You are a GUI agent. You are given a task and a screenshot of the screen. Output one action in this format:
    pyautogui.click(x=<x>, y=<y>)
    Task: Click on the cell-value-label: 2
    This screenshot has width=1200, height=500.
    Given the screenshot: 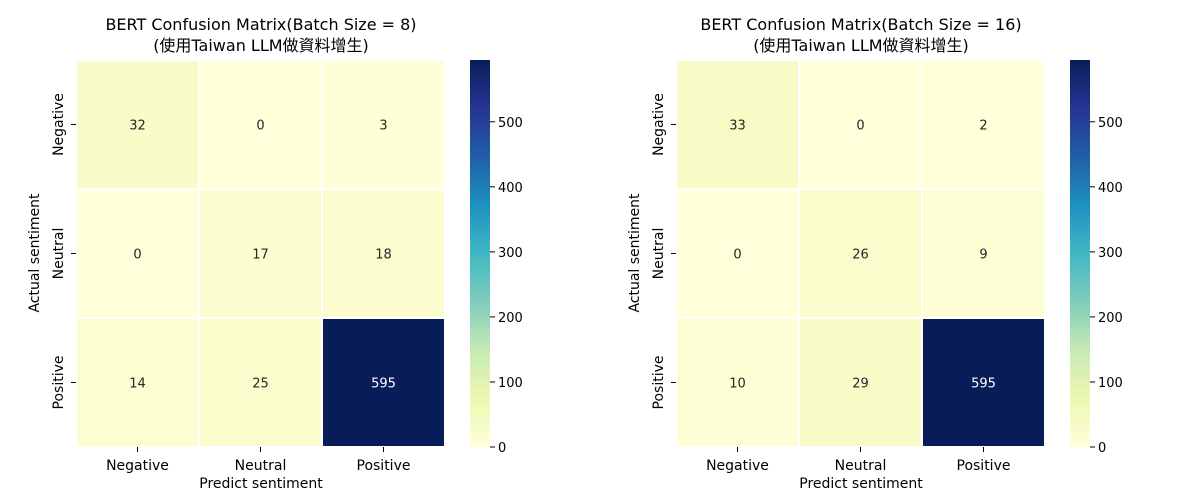 What is the action you would take?
    pyautogui.click(x=983, y=126)
    